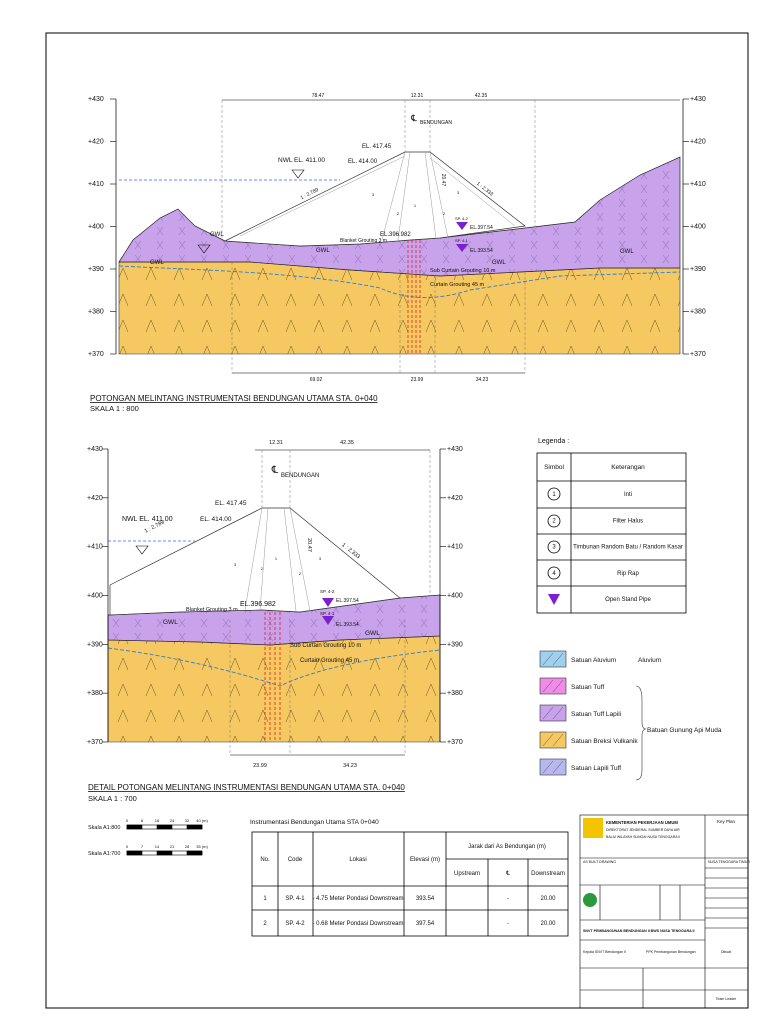  Describe the element at coordinates (628, 495) in the screenshot. I see `legend-text: Inti` at that location.